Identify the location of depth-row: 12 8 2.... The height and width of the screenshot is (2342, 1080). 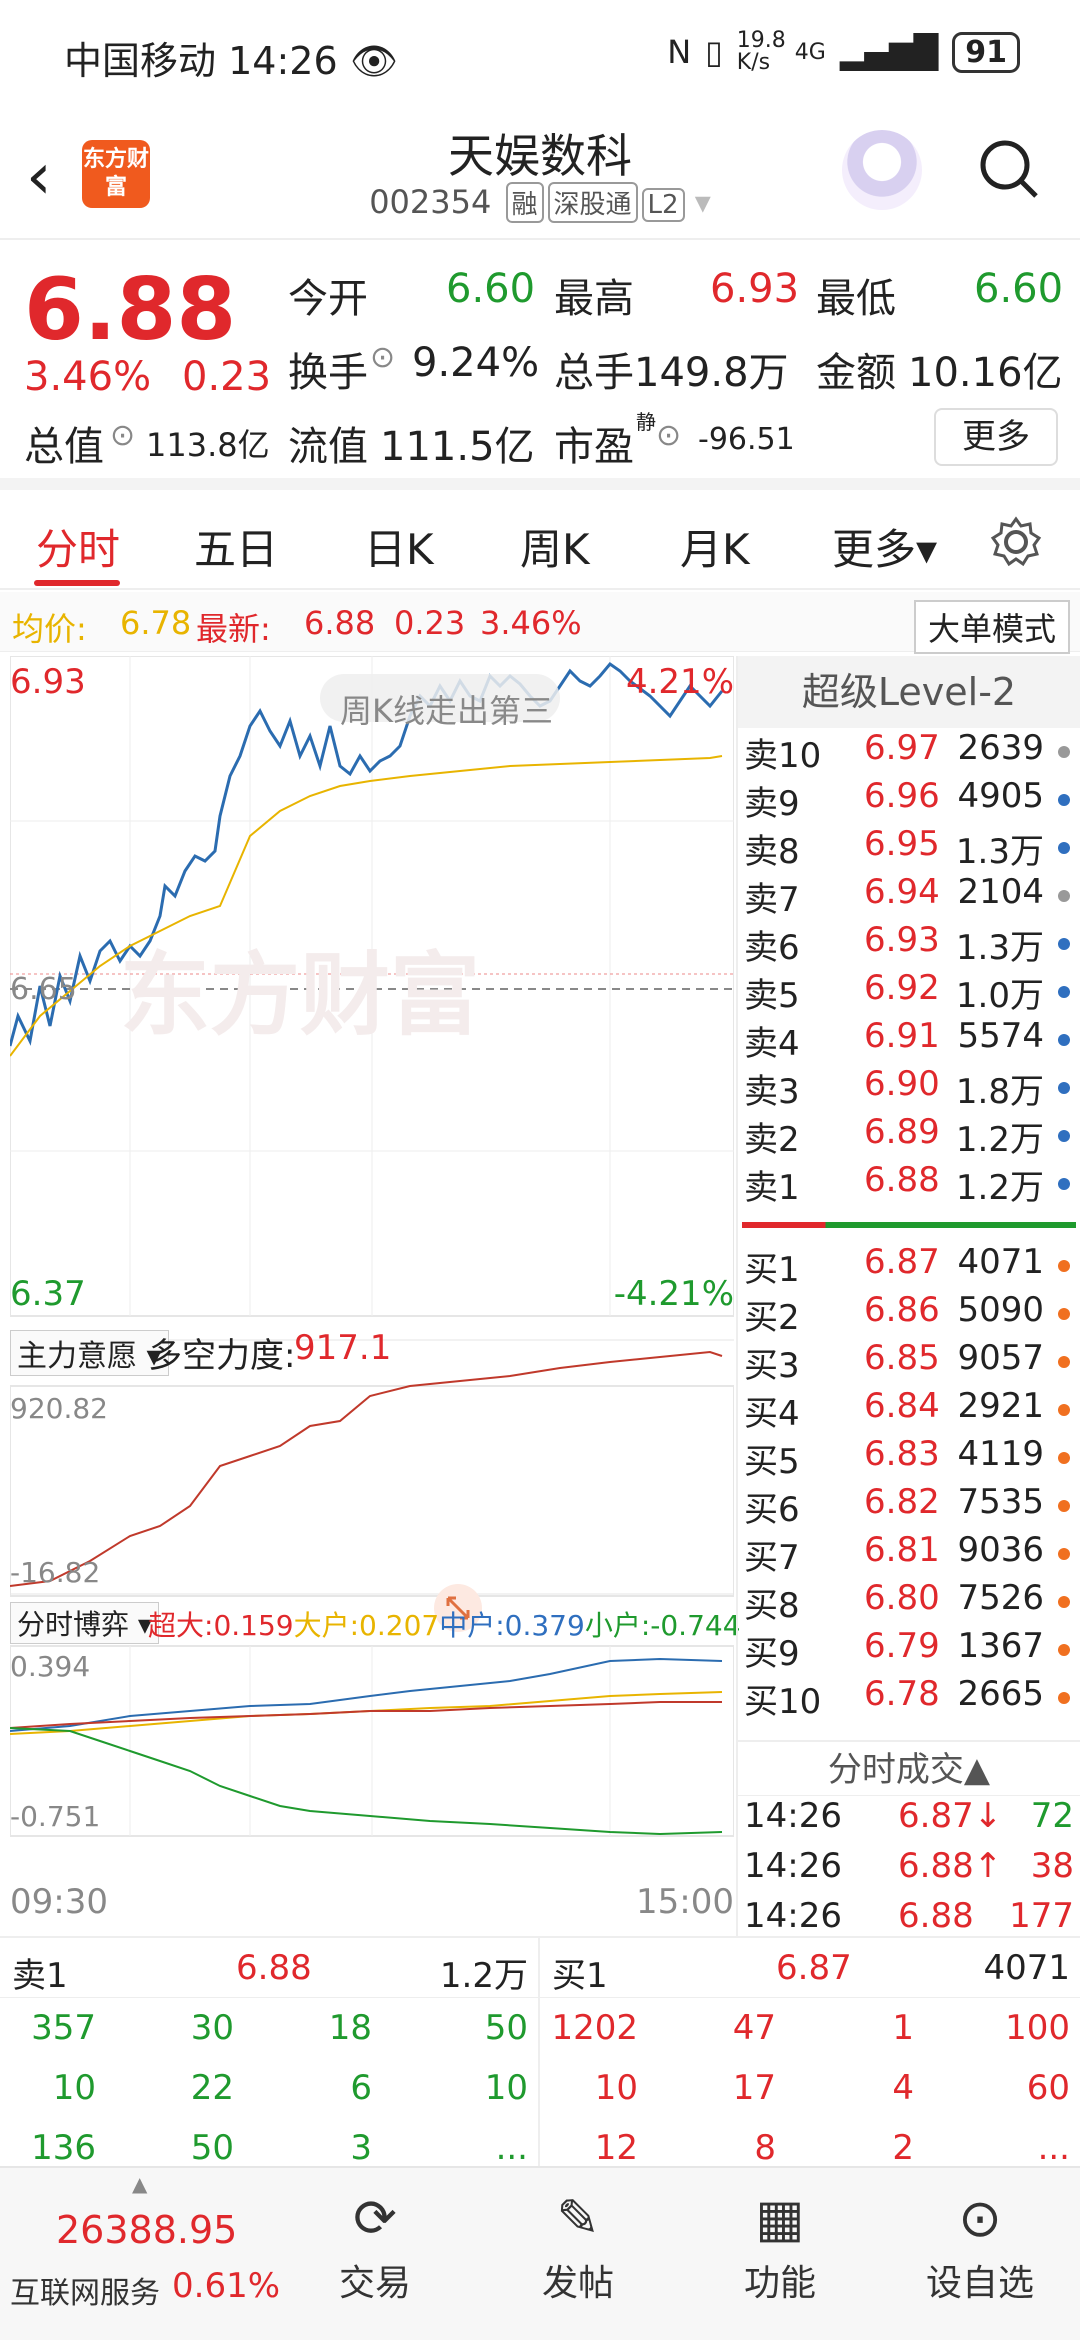
(810, 2148).